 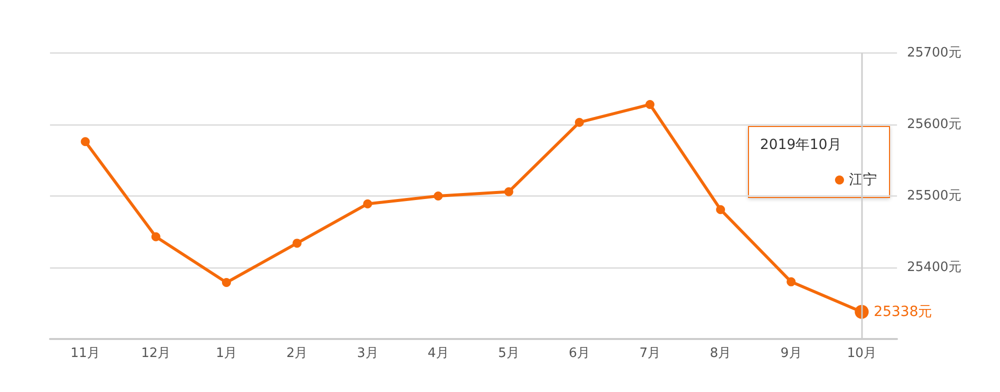 What do you see at coordinates (650, 353) in the screenshot?
I see `x-tick-label: 7月` at bounding box center [650, 353].